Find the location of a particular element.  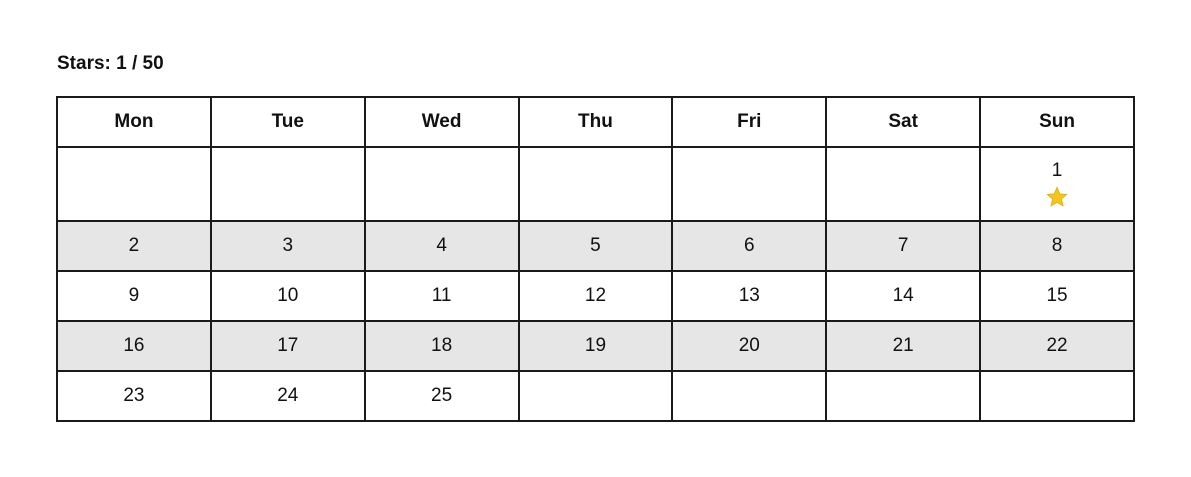

day-number: 11 is located at coordinates (441, 295).